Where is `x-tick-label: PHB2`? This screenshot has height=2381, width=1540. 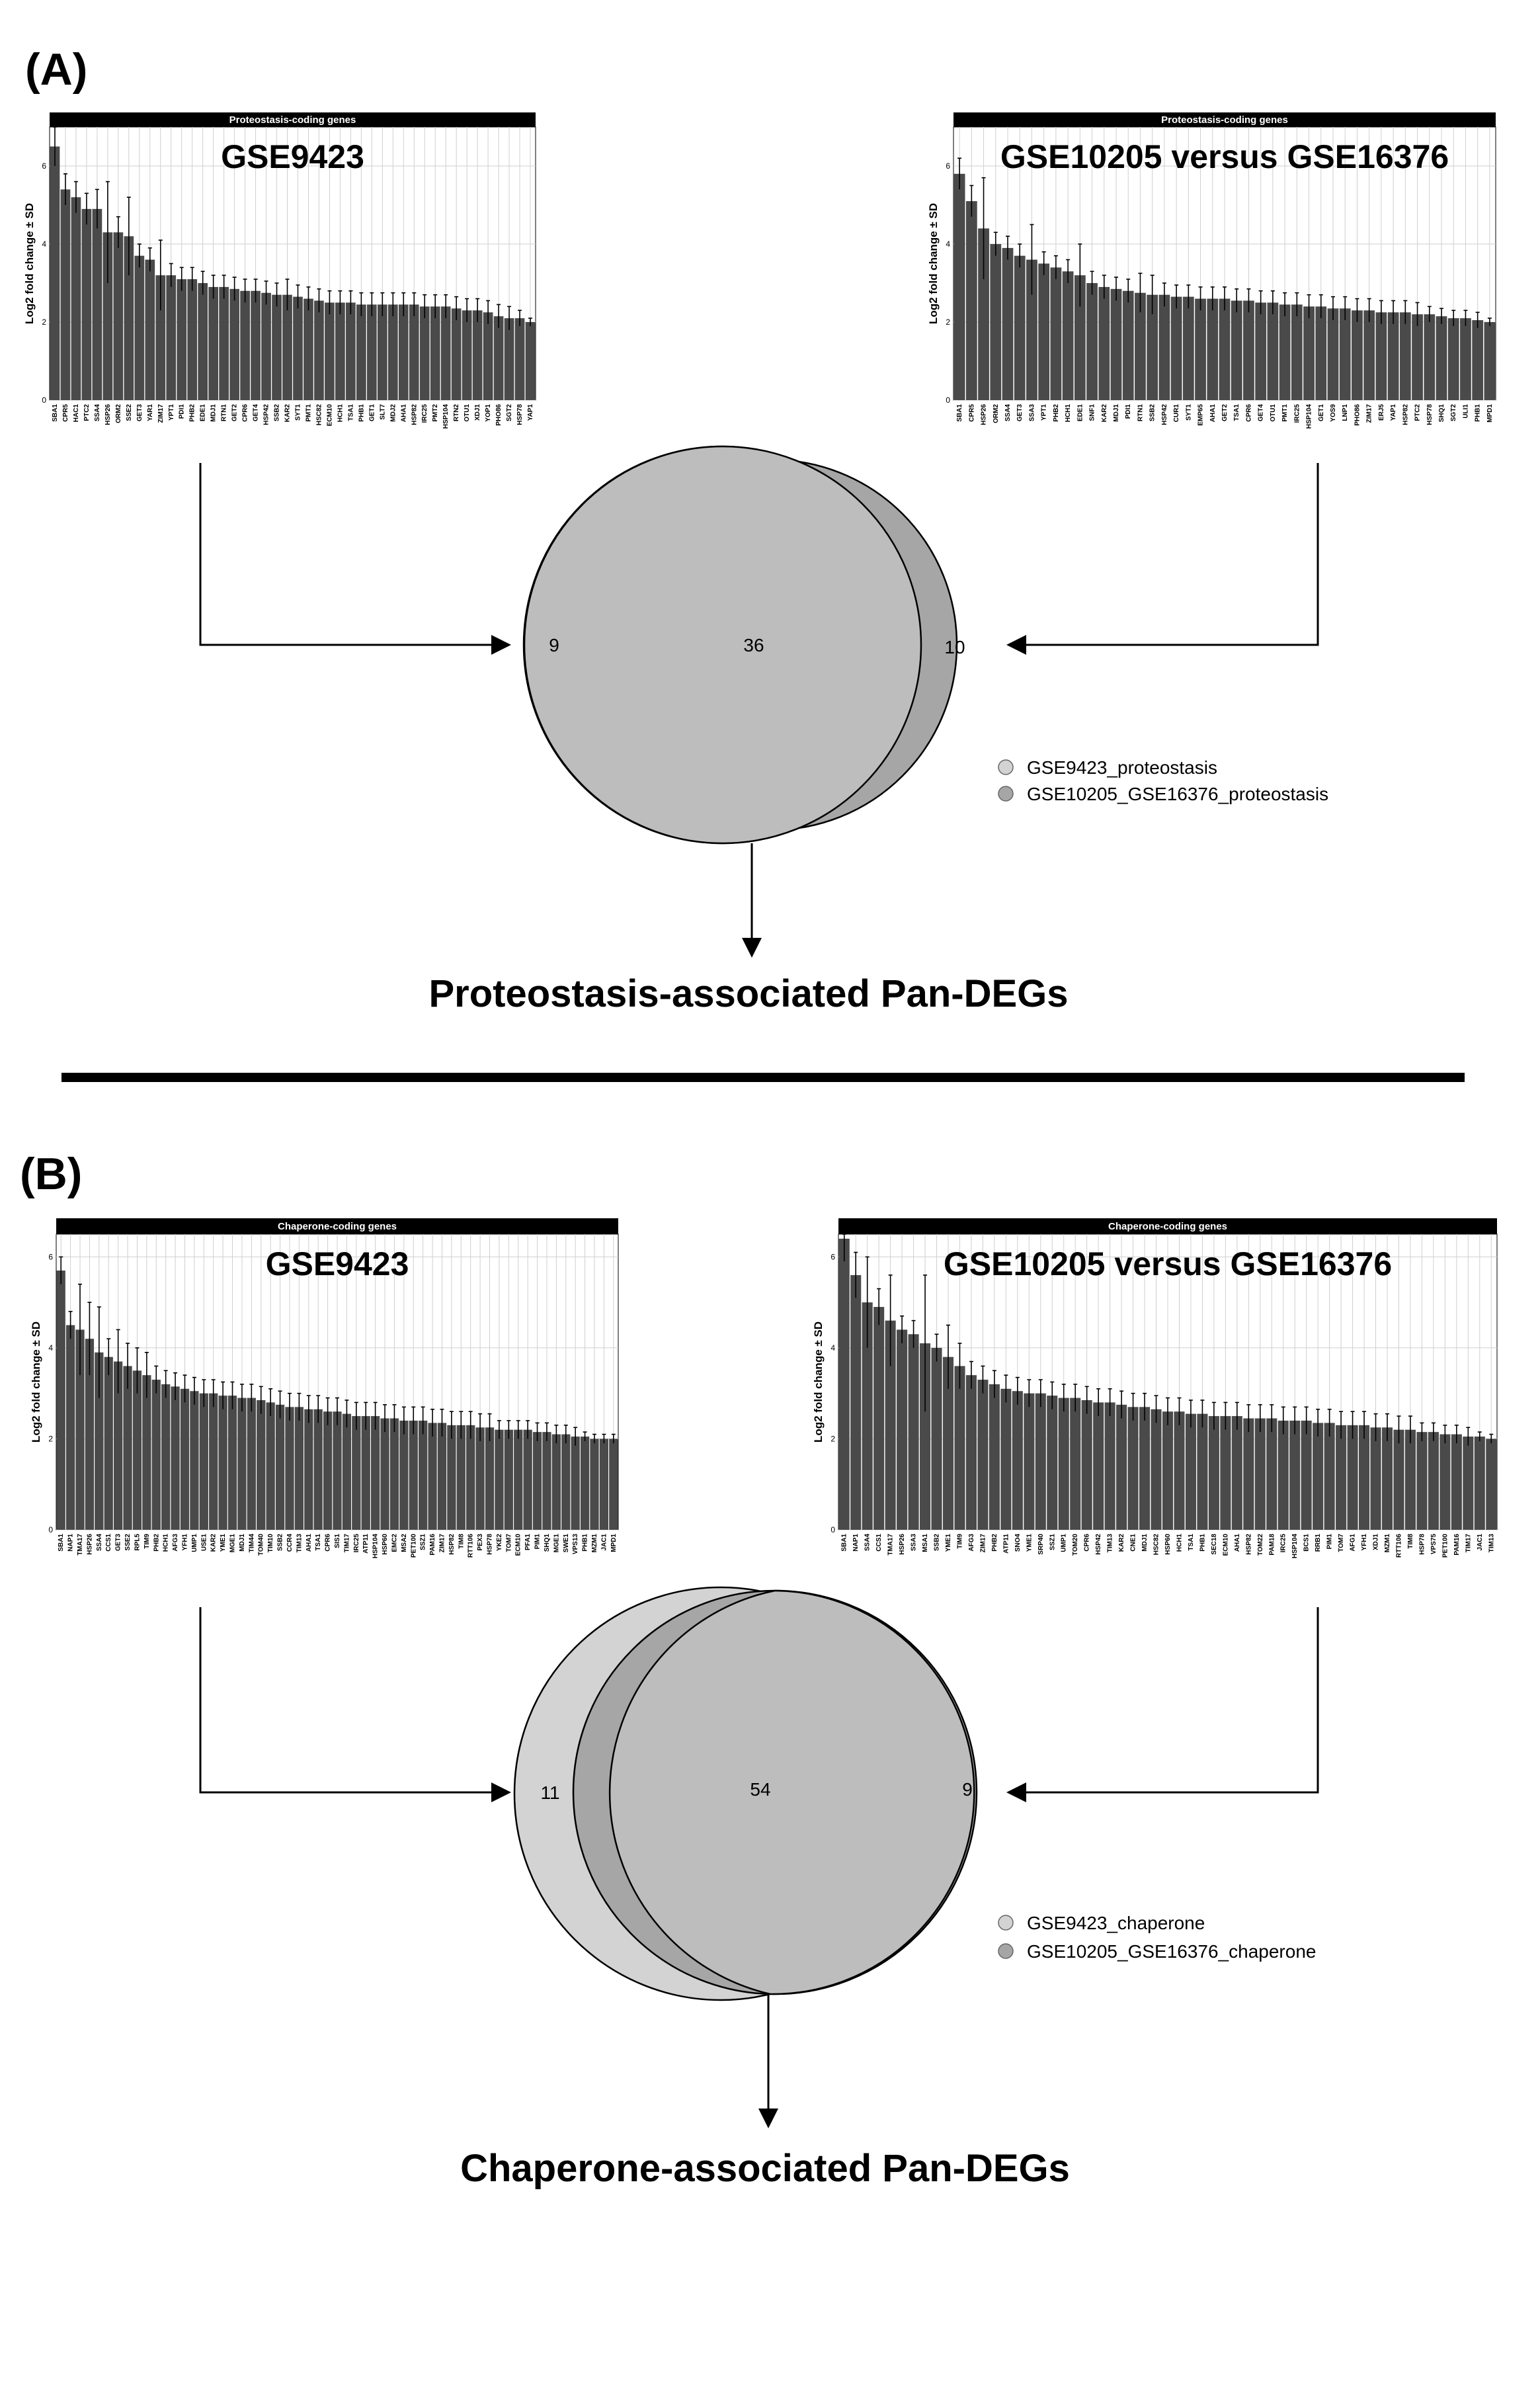 x-tick-label: PHB2 is located at coordinates (995, 1543).